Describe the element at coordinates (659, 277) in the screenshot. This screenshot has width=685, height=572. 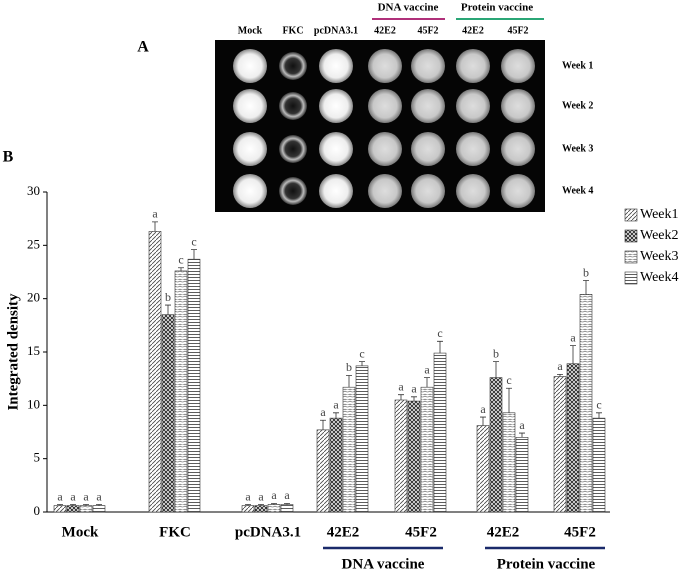
I see `legend-label: Week4` at that location.